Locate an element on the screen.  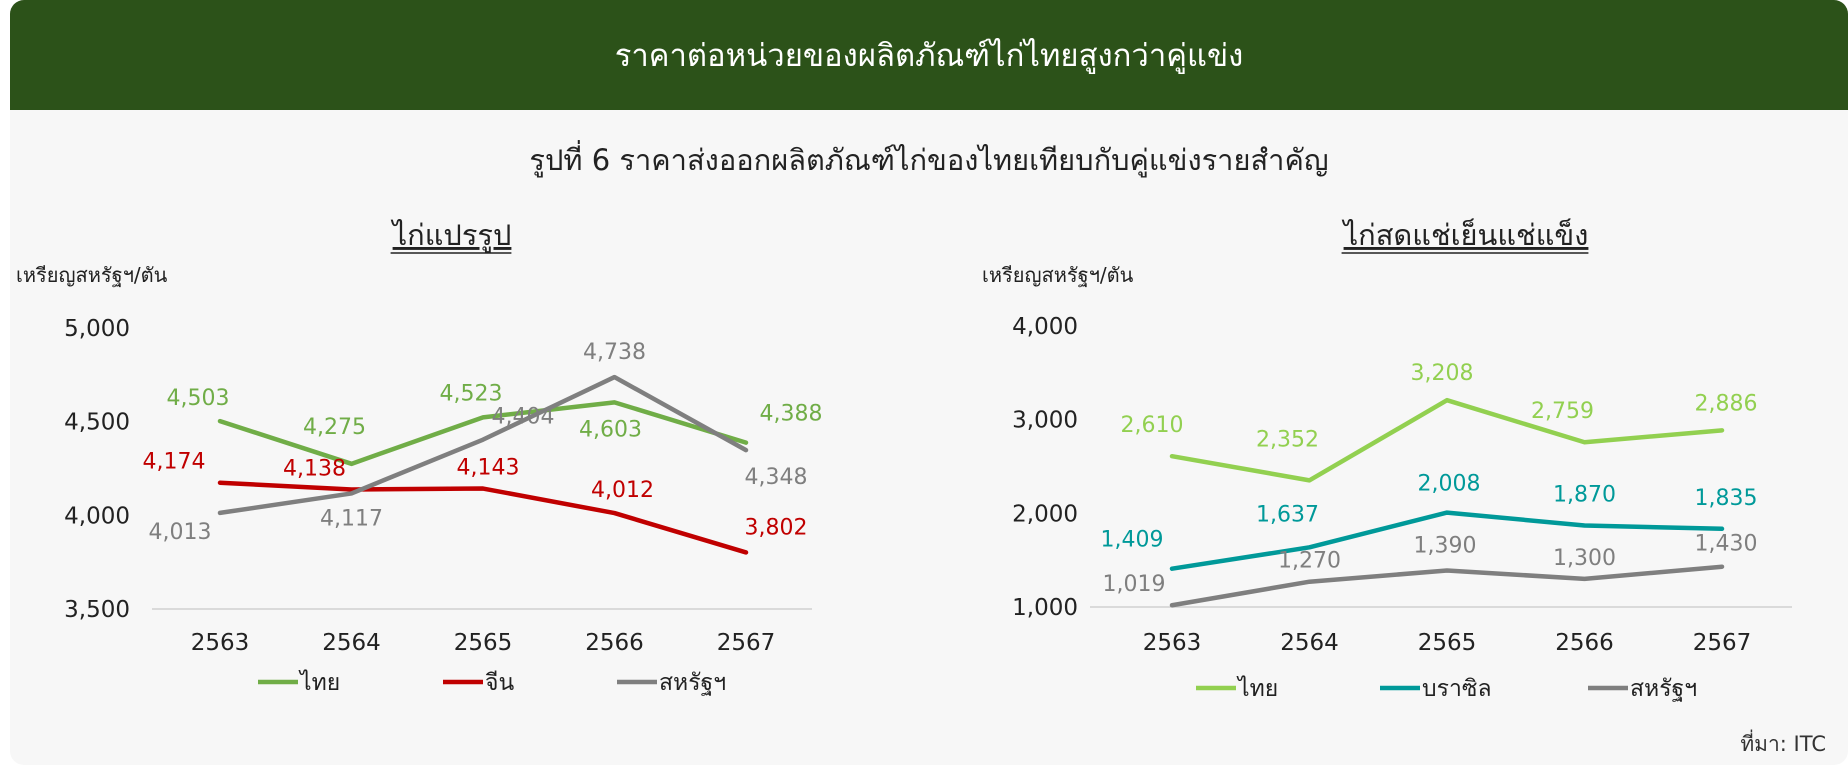
y-tick-label: 4,500 is located at coordinates (97, 423).